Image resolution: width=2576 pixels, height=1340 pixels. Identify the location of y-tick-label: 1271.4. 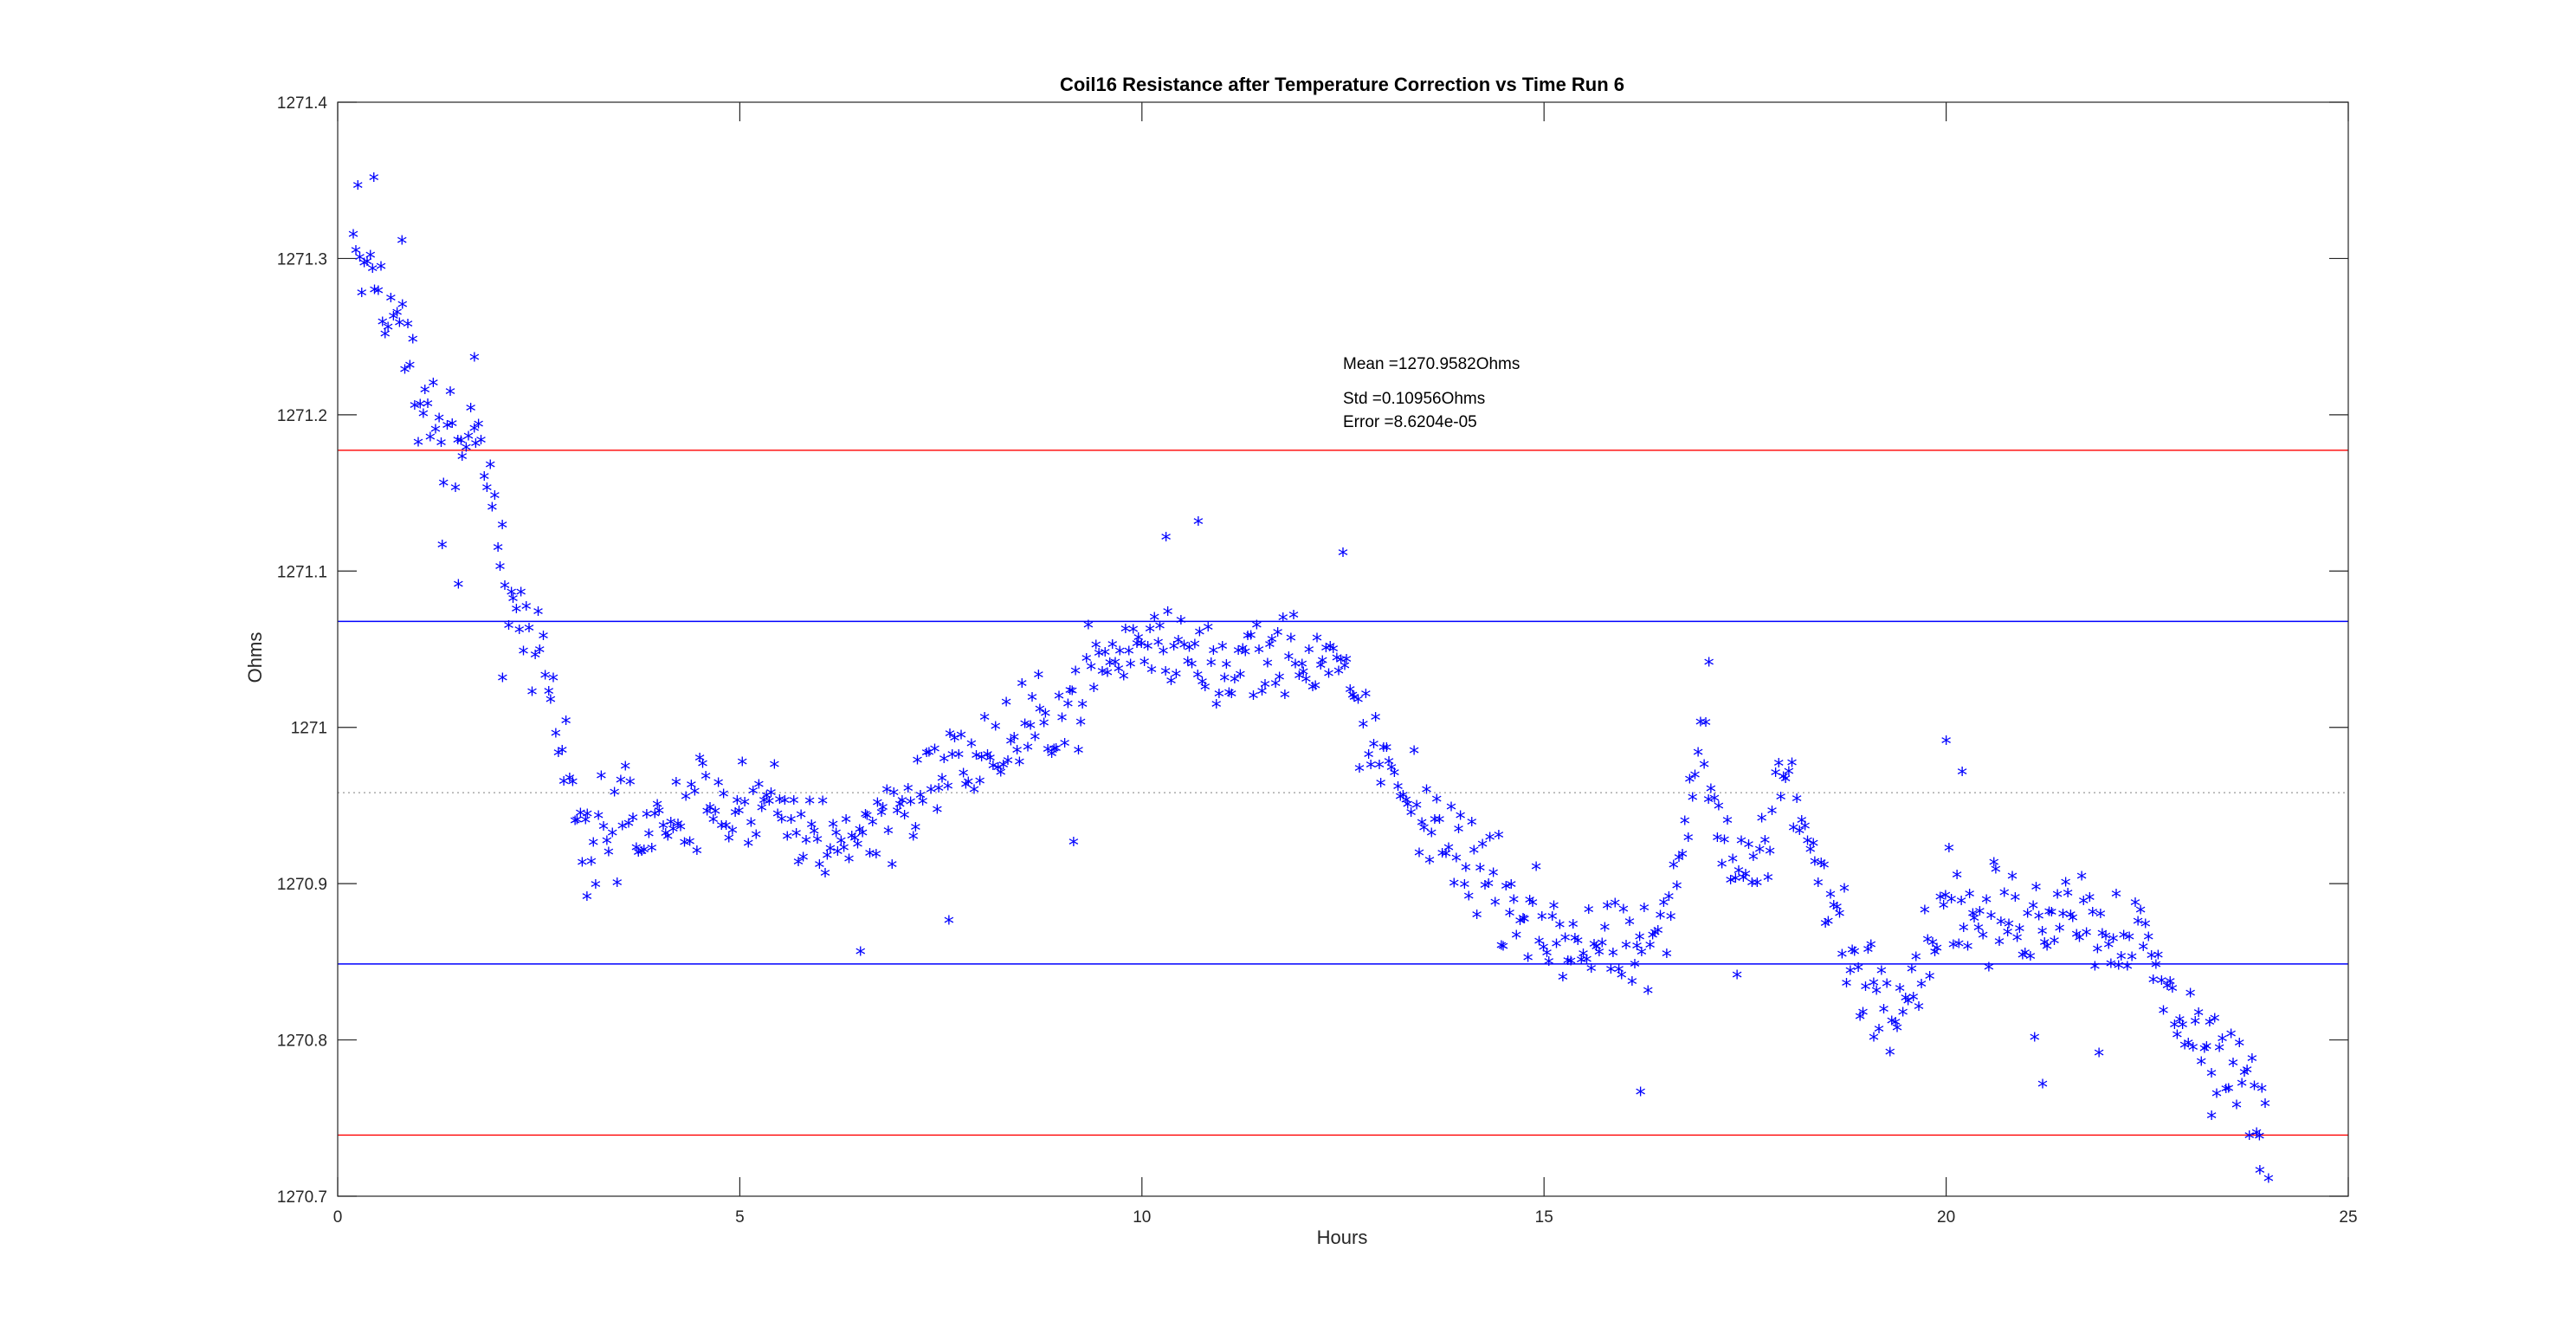
(302, 103).